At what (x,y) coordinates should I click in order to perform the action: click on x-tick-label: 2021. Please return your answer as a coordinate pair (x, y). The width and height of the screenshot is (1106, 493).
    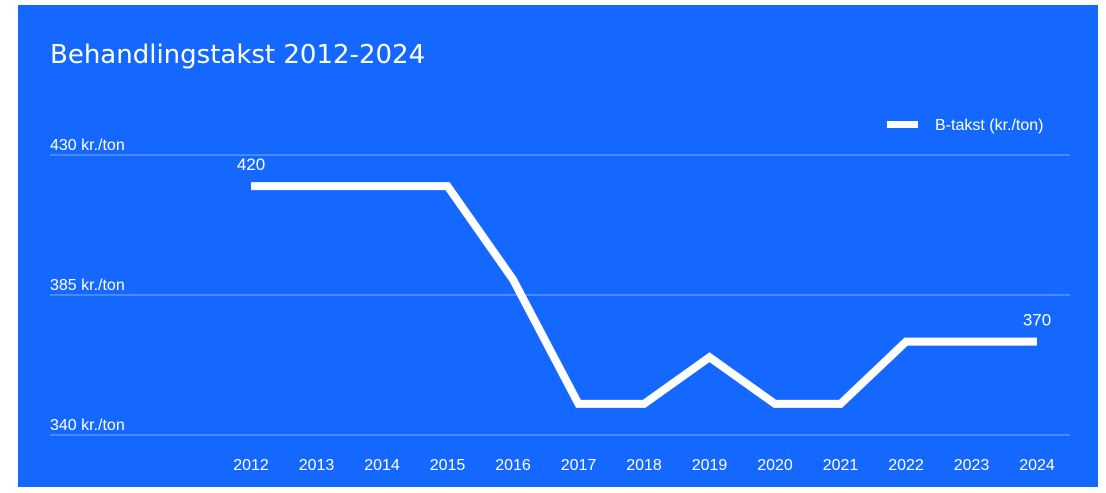
    Looking at the image, I should click on (841, 465).